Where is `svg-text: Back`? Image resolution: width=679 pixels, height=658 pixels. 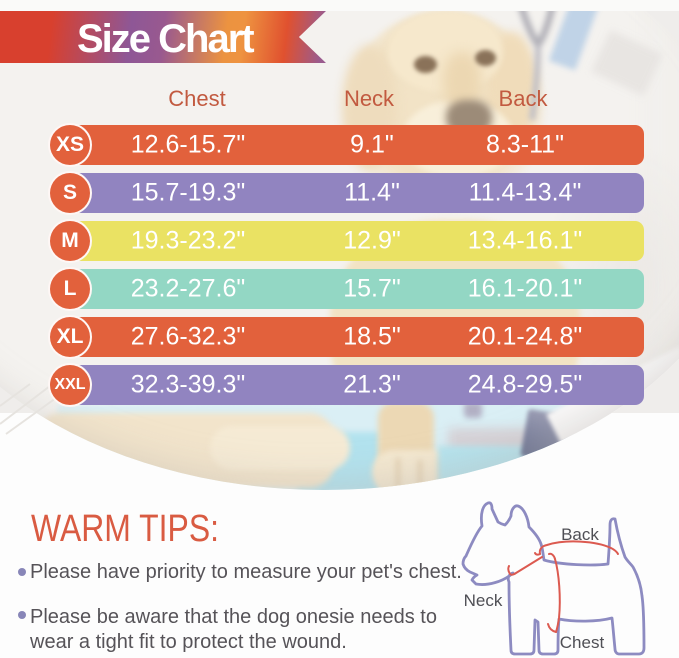 svg-text: Back is located at coordinates (580, 534).